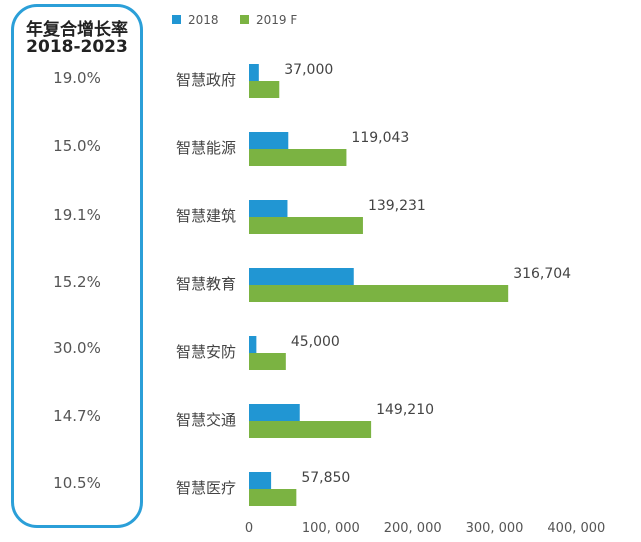 The width and height of the screenshot is (641, 542). I want to click on x-tick-label-3: 300, 000, so click(495, 528).